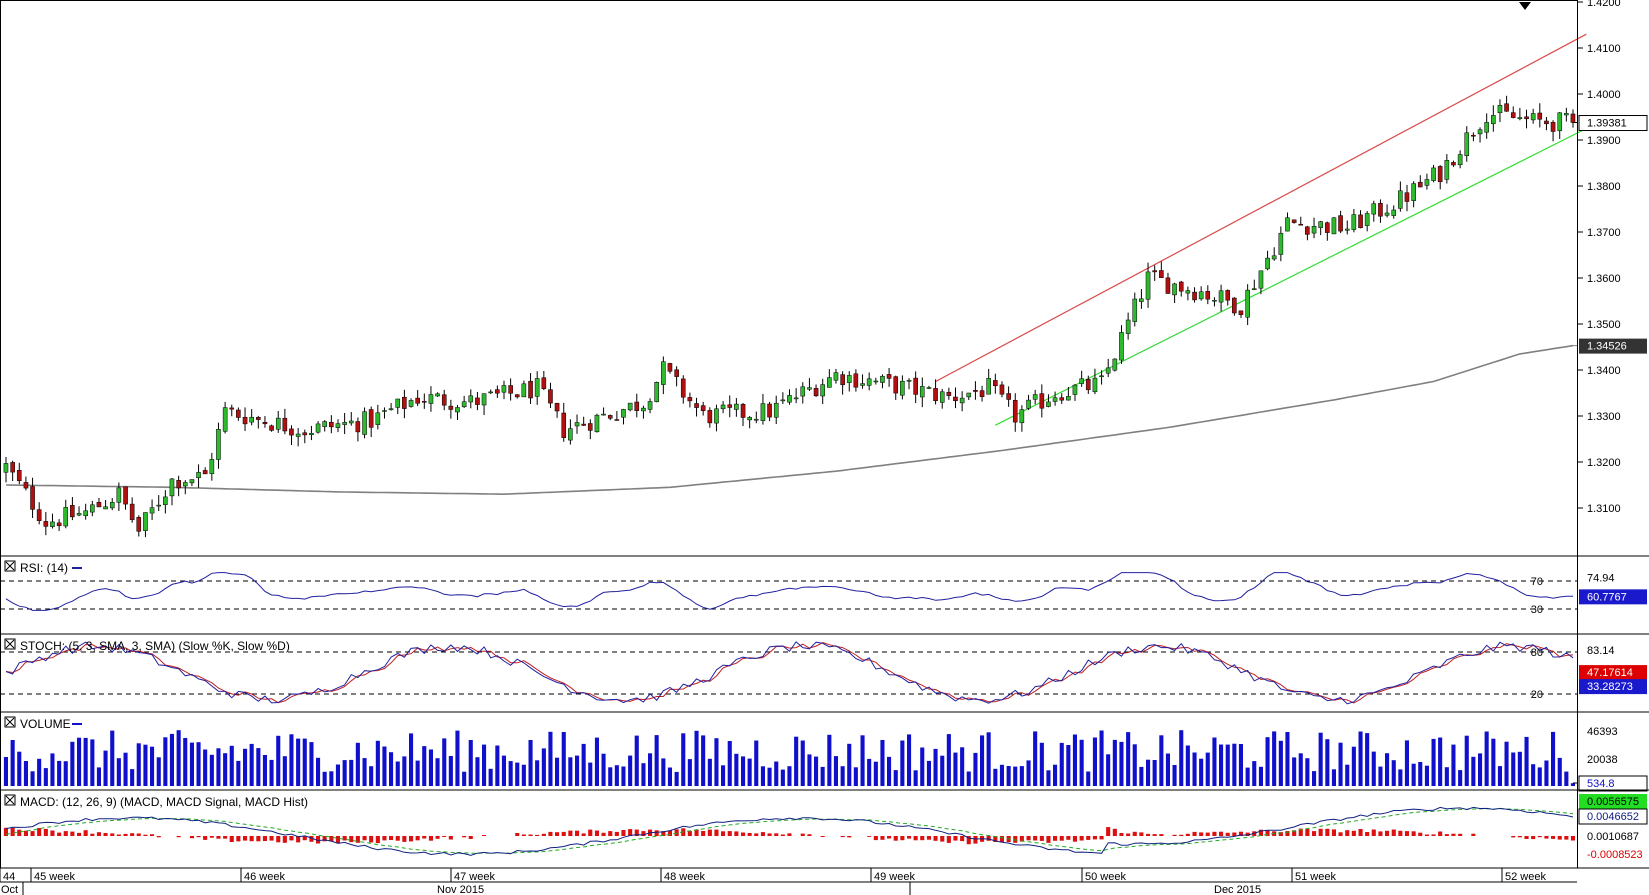 This screenshot has height=895, width=1649. I want to click on scroll-marker-icon, so click(1525, 6).